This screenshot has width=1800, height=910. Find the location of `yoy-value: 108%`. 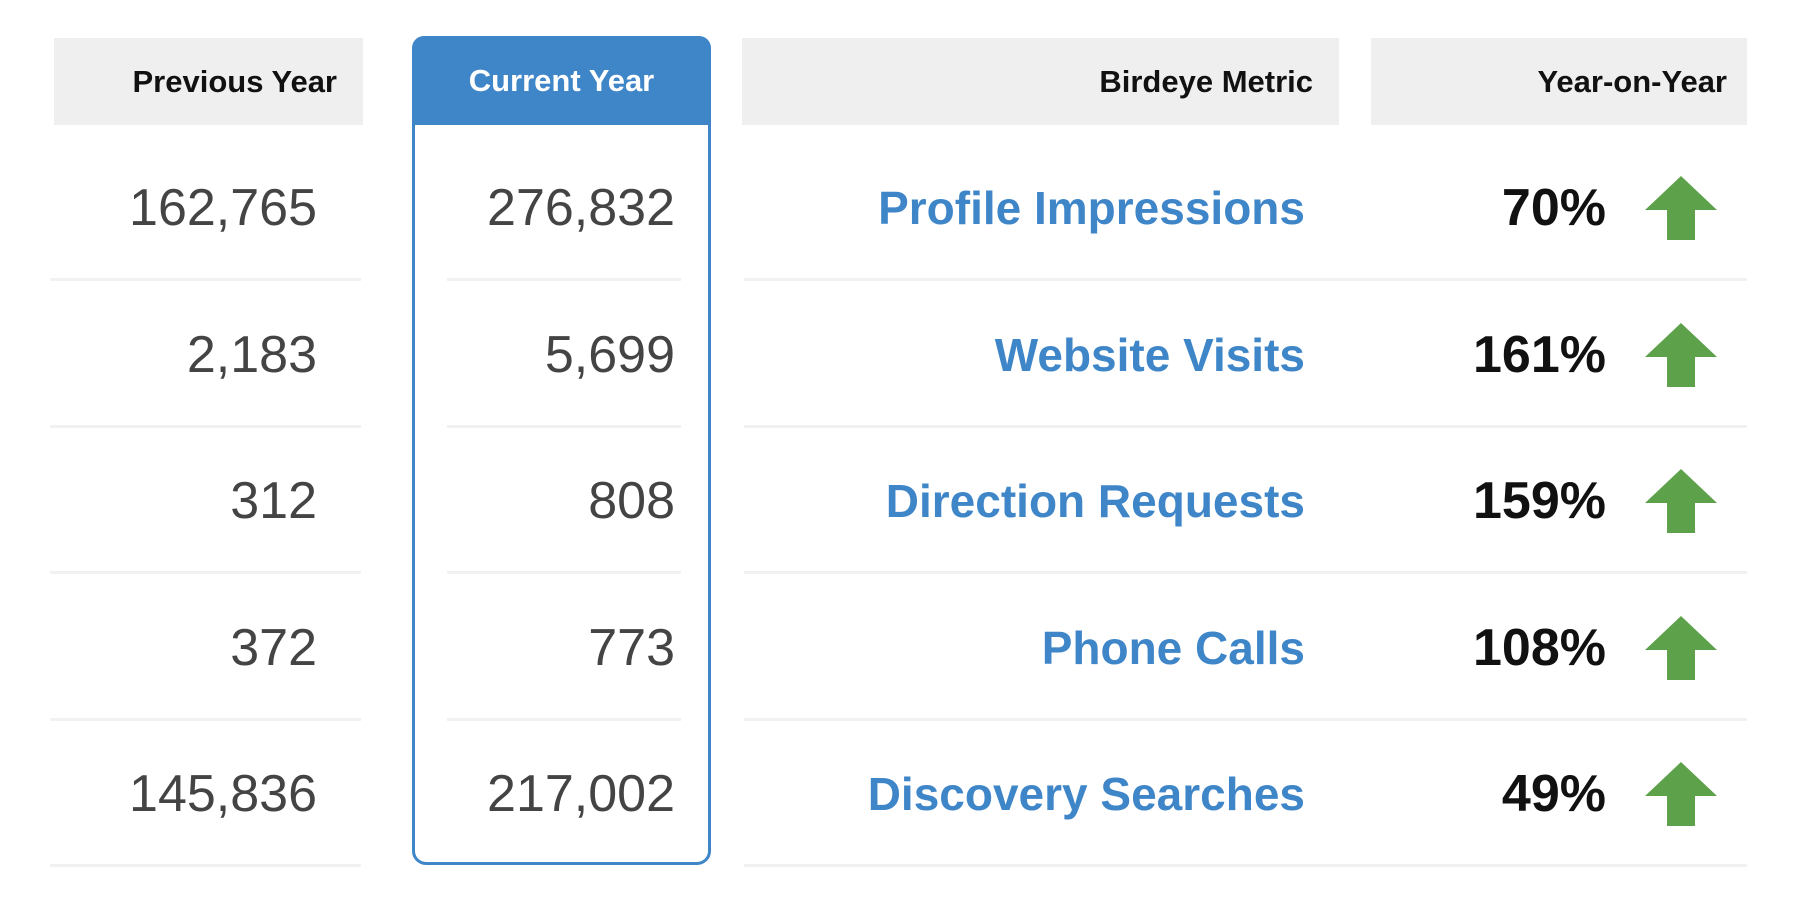

yoy-value: 108% is located at coordinates (1539, 647).